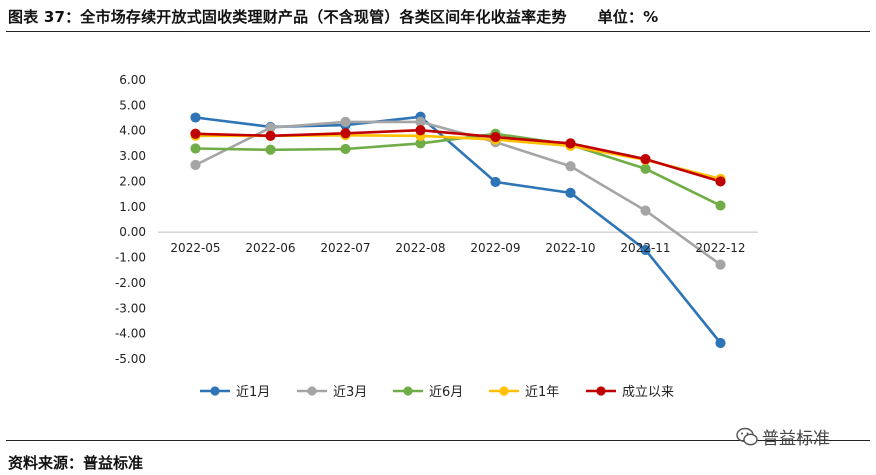  I want to click on x-tick-label: 2022-09, so click(495, 248).